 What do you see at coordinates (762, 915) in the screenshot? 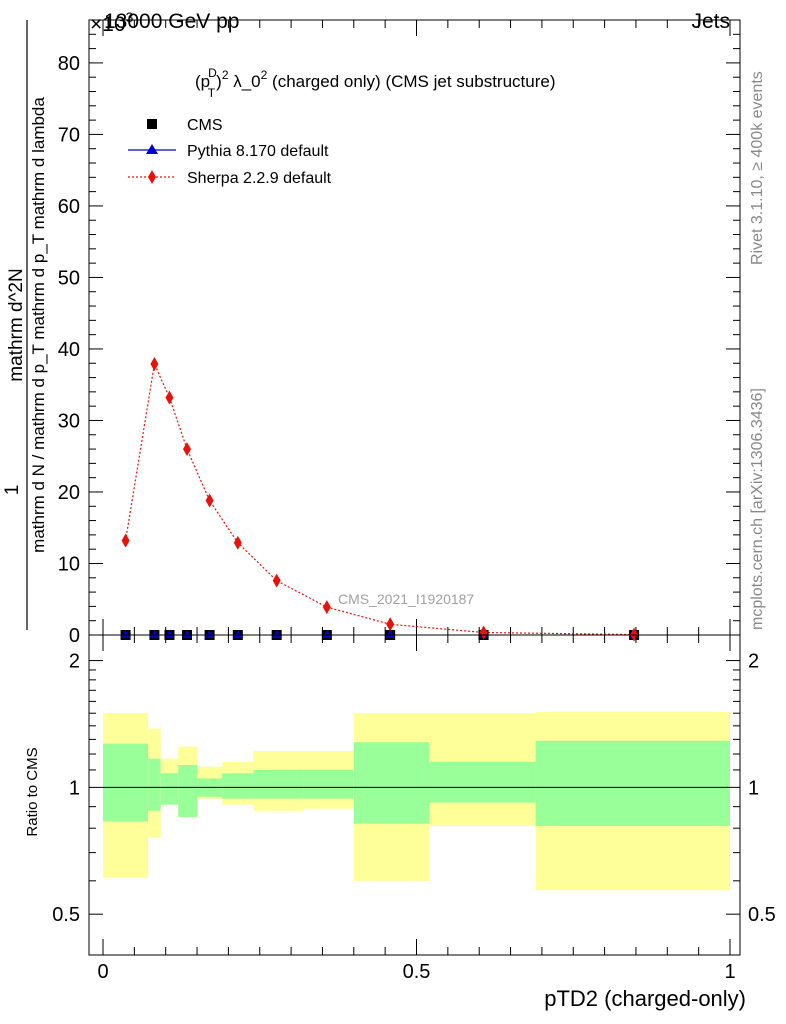
I see `ratio-ytick-label-right: 0.5` at bounding box center [762, 915].